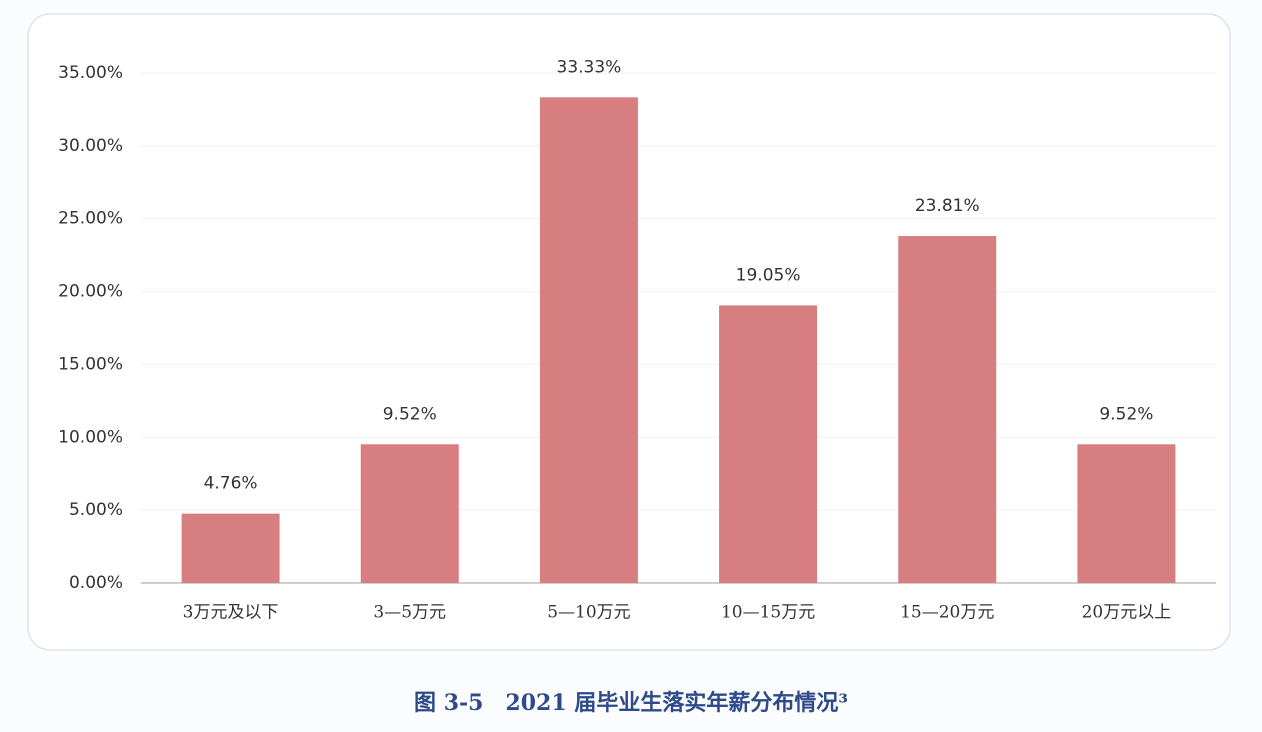 The image size is (1262, 732). I want to click on y-tick-label: 10.00%, so click(90, 437).